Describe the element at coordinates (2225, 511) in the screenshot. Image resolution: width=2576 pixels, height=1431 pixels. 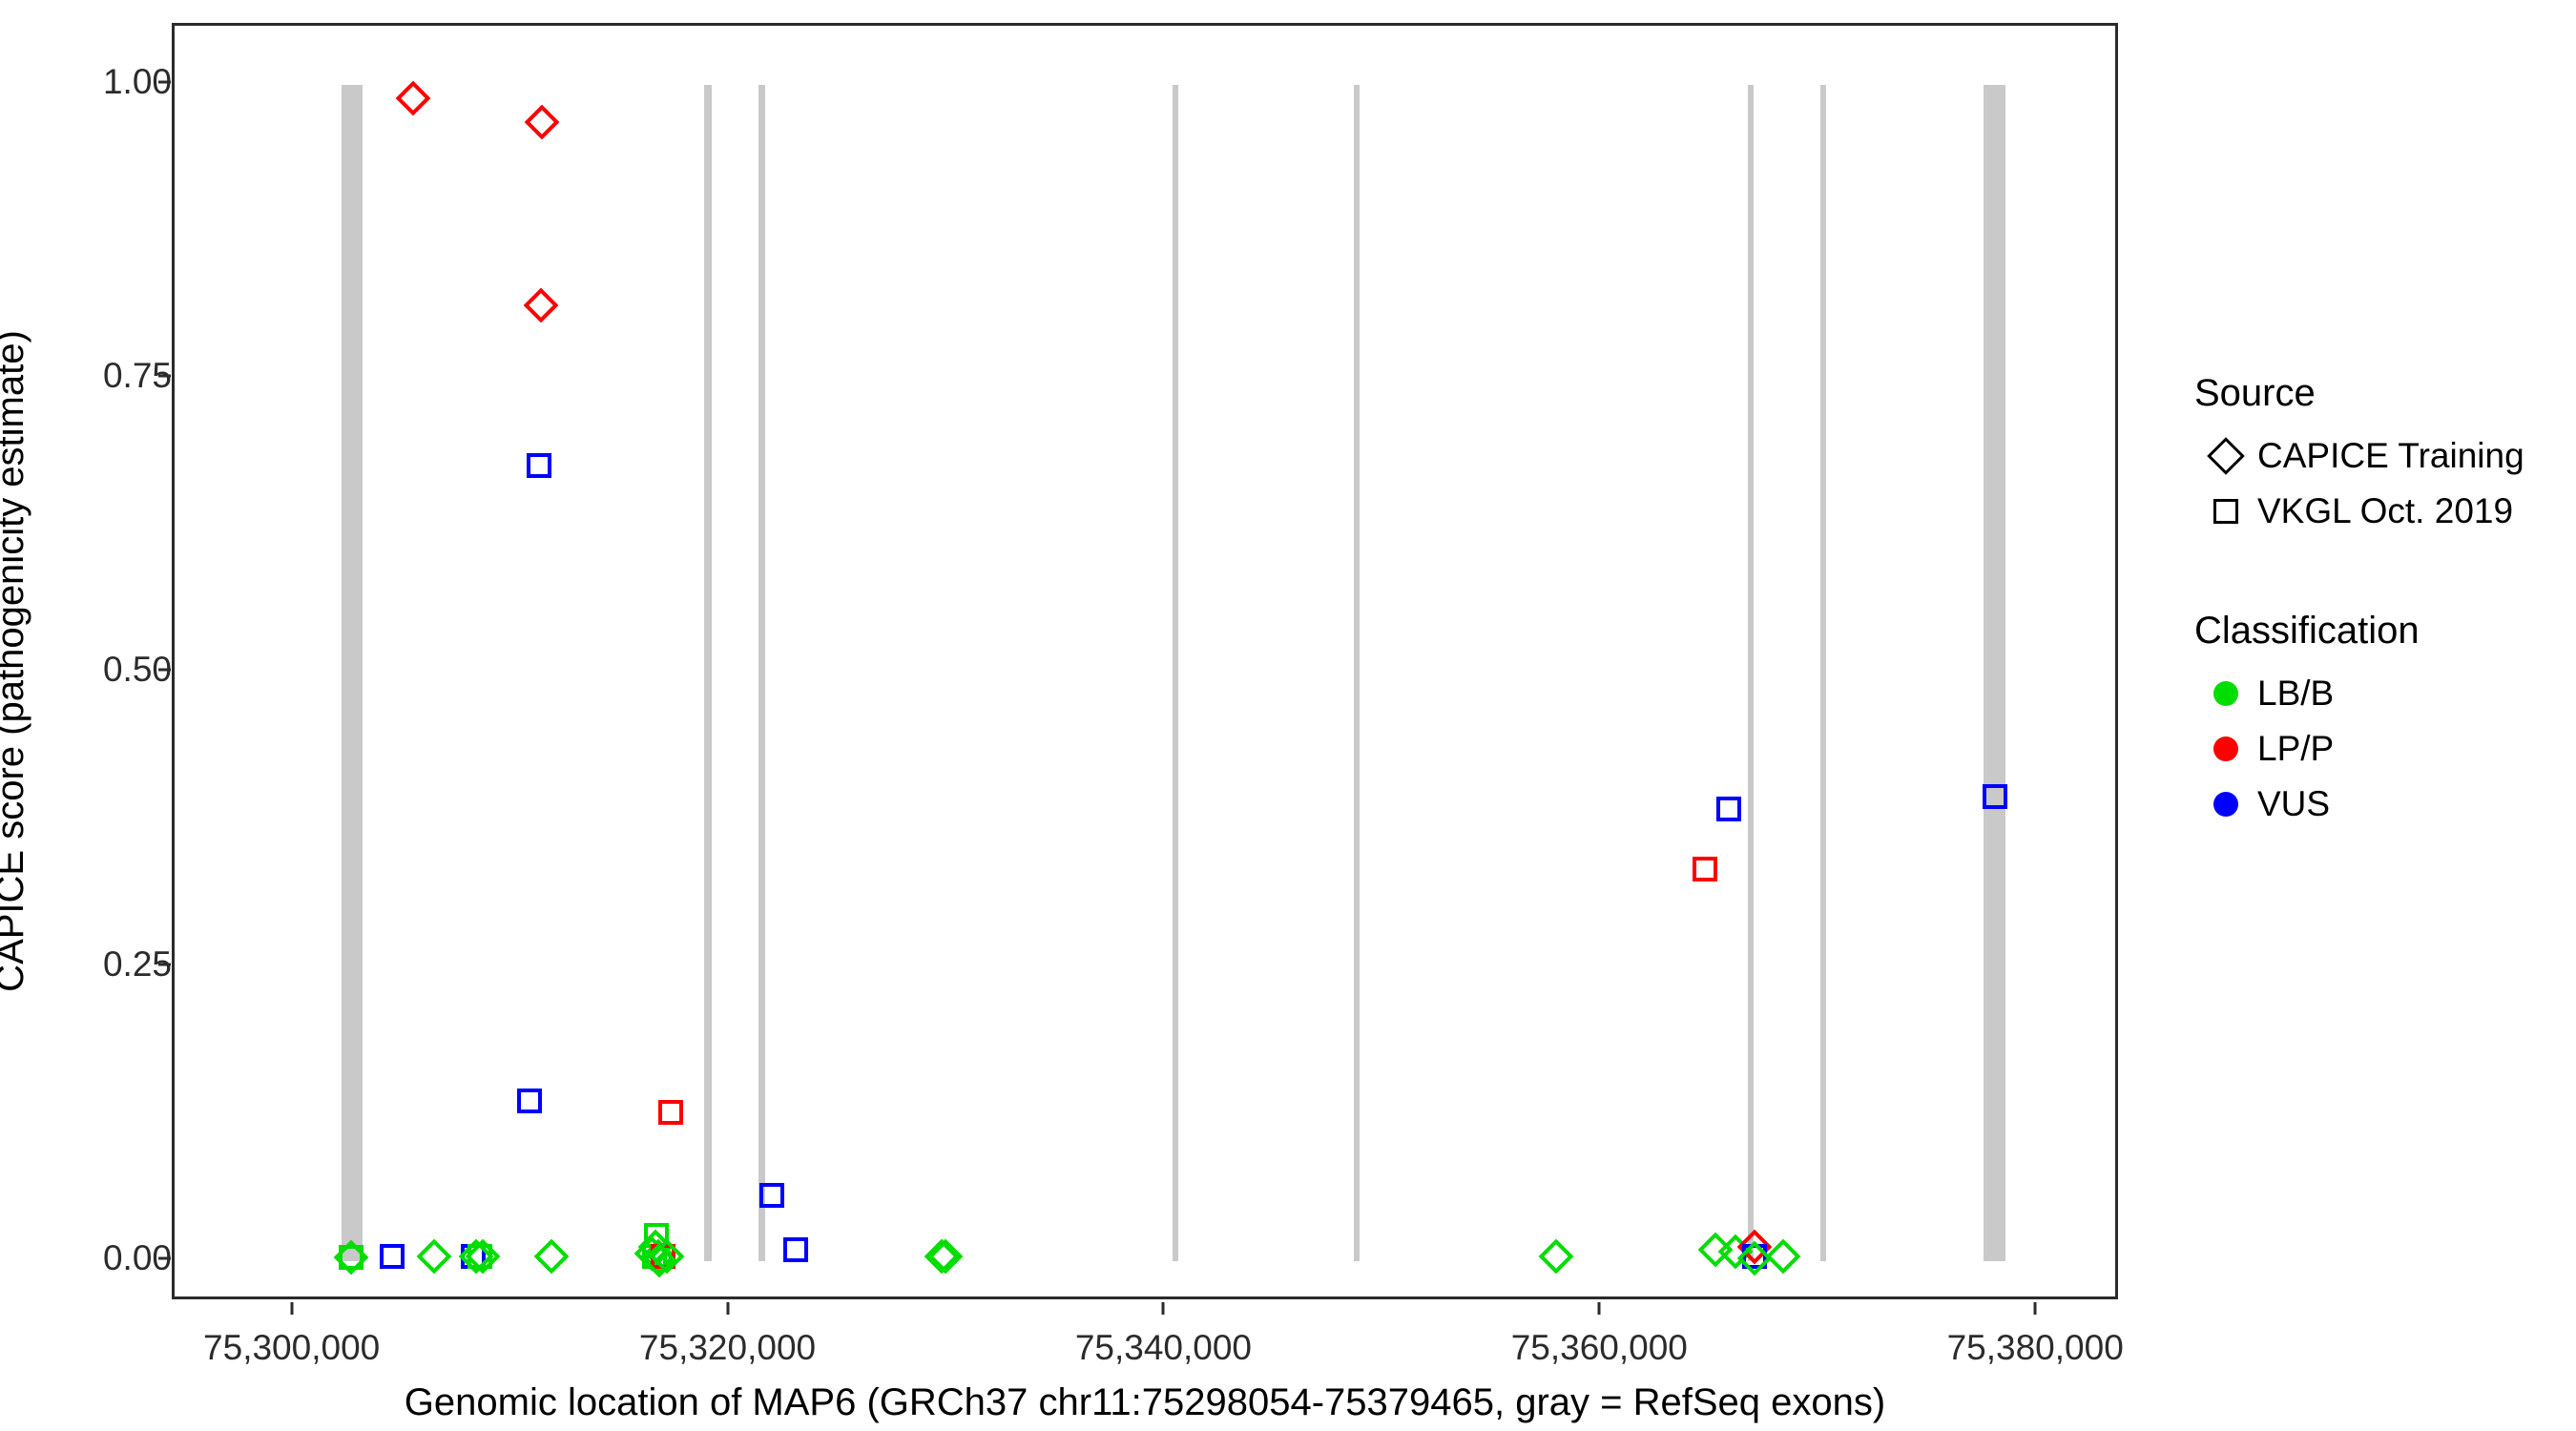
I see `legend-key-square-icon` at that location.